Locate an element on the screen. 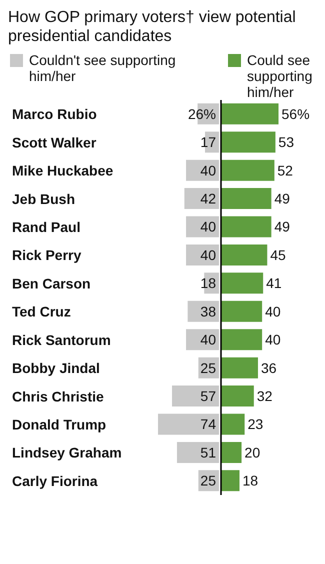 The width and height of the screenshot is (325, 564). chart-title: How GOP primary voters† view potential presidential candidates is located at coordinates (152, 27).